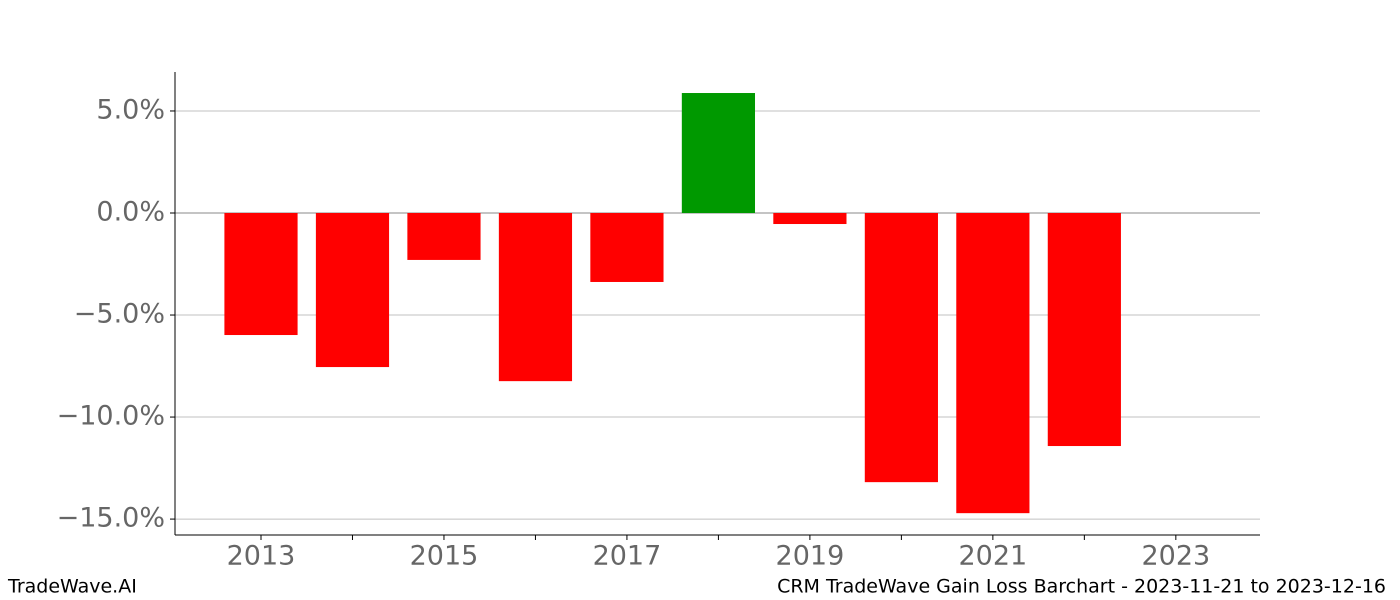 The width and height of the screenshot is (1400, 600). I want to click on y-tick-label: −10.0%, so click(111, 416).